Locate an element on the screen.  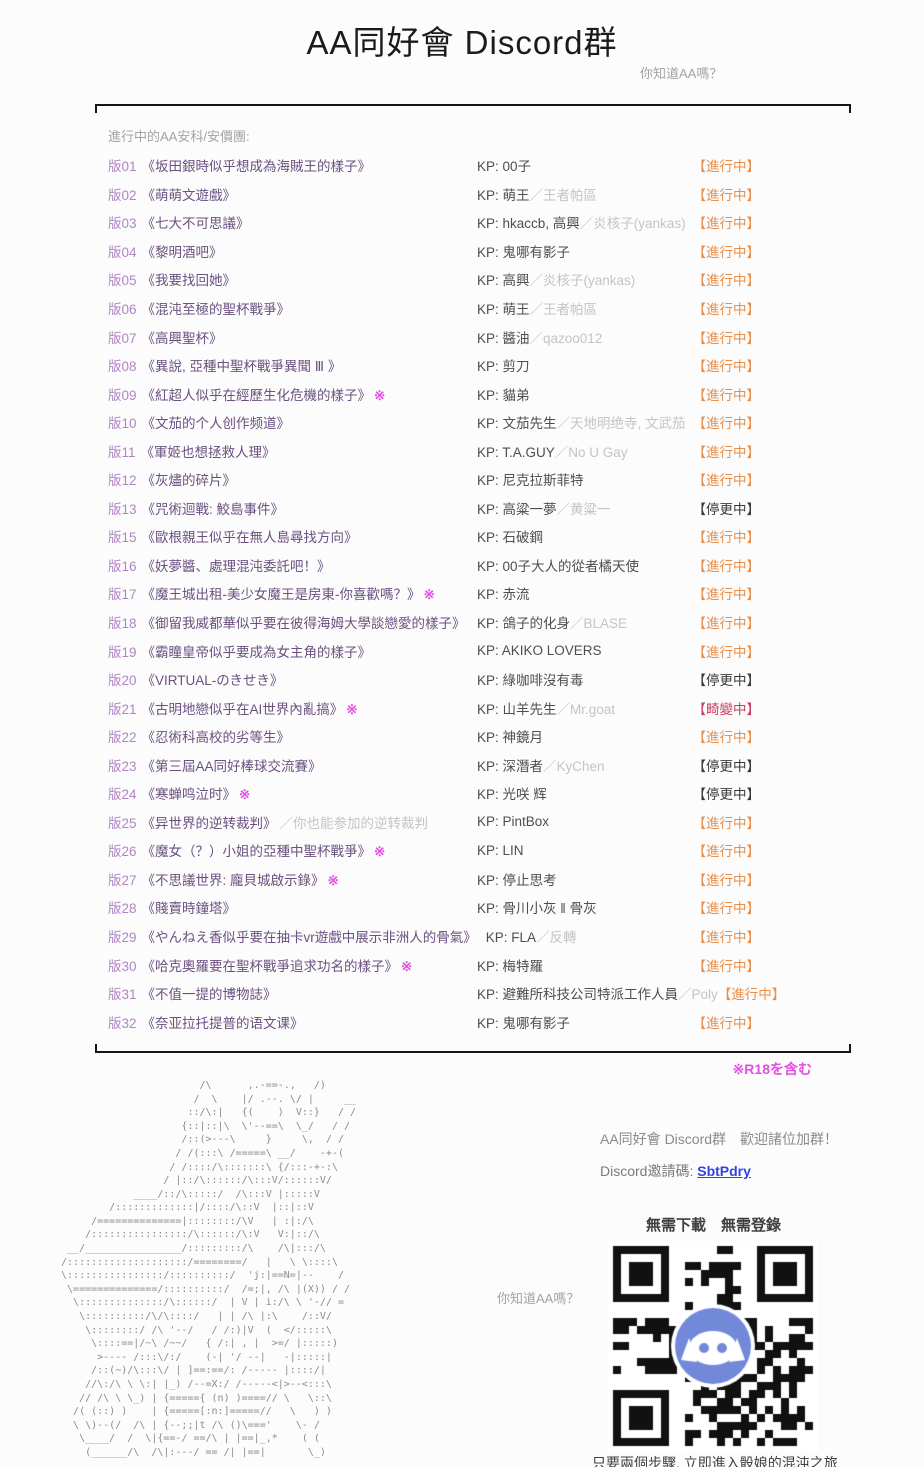
kp-cell: KP: 00子 is located at coordinates (504, 165).